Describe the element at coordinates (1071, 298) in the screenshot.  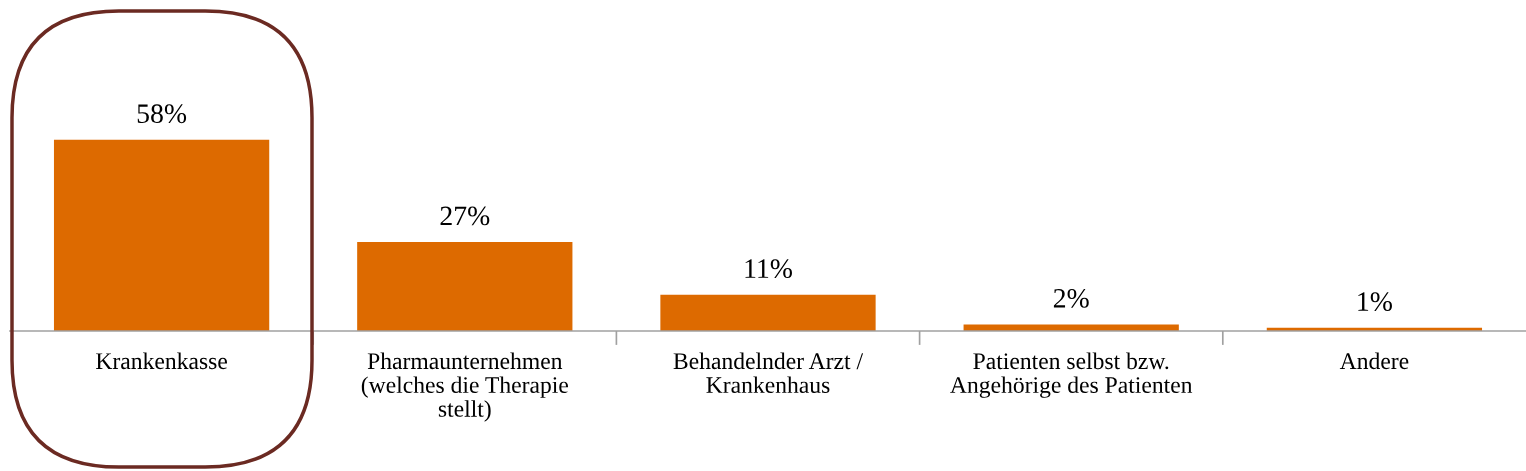
I see `data-label: 2%` at that location.